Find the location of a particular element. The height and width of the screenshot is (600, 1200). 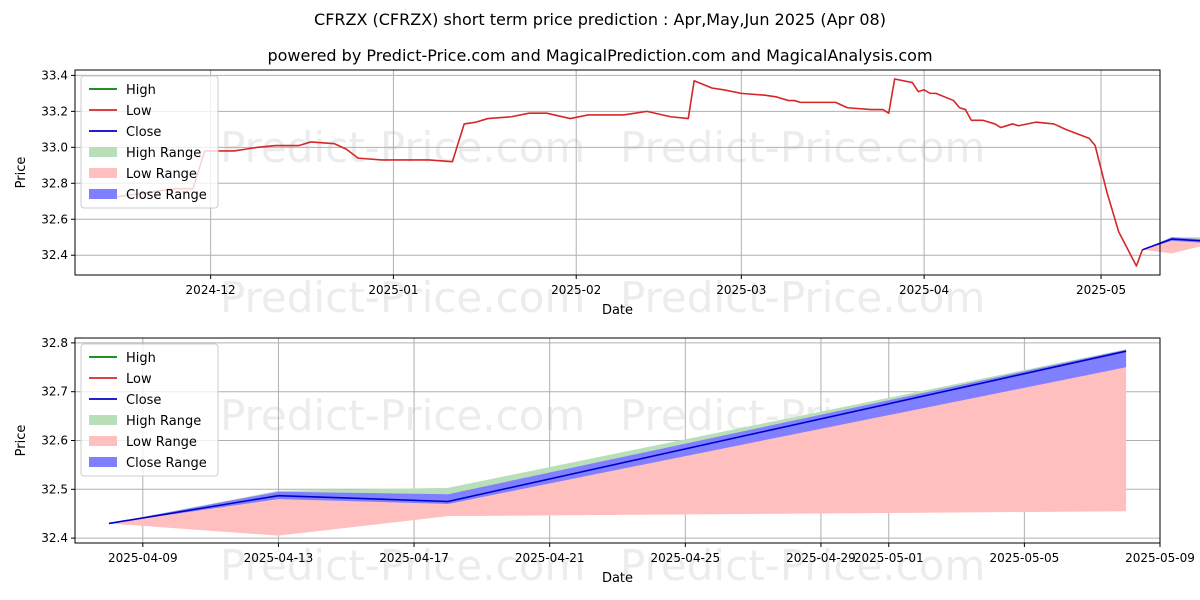

low-range-band is located at coordinates (1171, 247).